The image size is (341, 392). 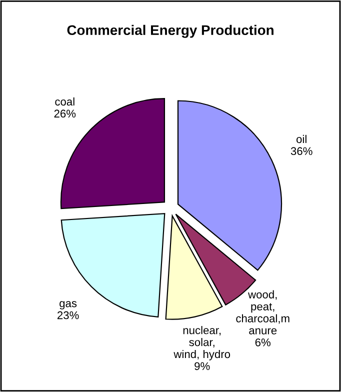 What do you see at coordinates (301, 151) in the screenshot?
I see `data-label: 36%` at bounding box center [301, 151].